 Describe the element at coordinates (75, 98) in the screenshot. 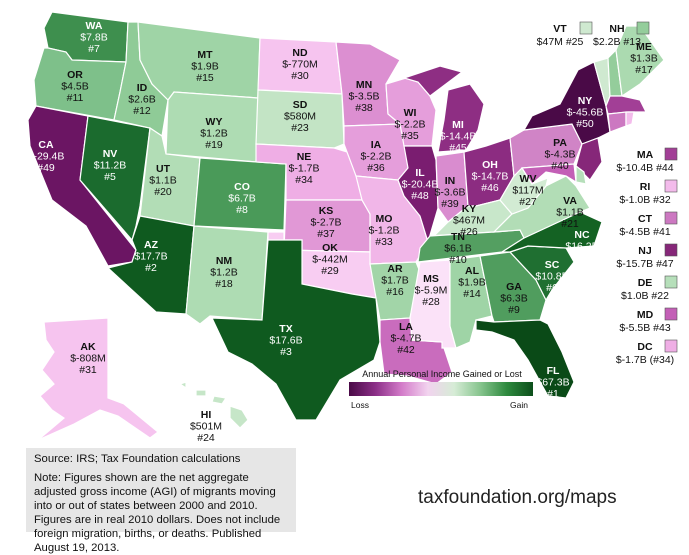

I see `state-label-or: #11` at that location.